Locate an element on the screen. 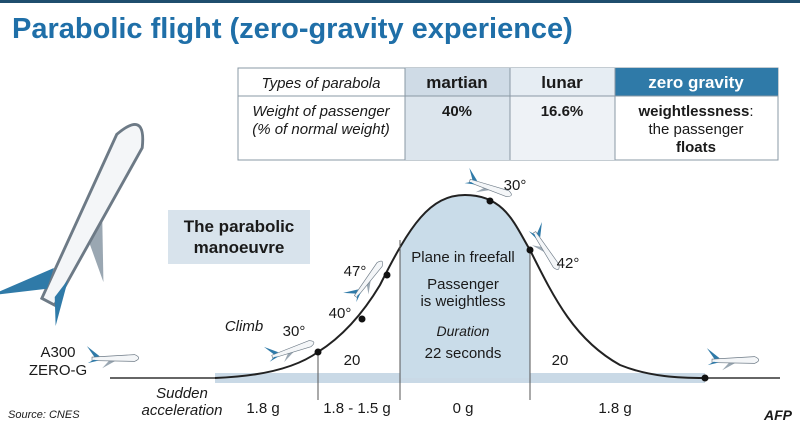  angle-label: 40° is located at coordinates (340, 313).